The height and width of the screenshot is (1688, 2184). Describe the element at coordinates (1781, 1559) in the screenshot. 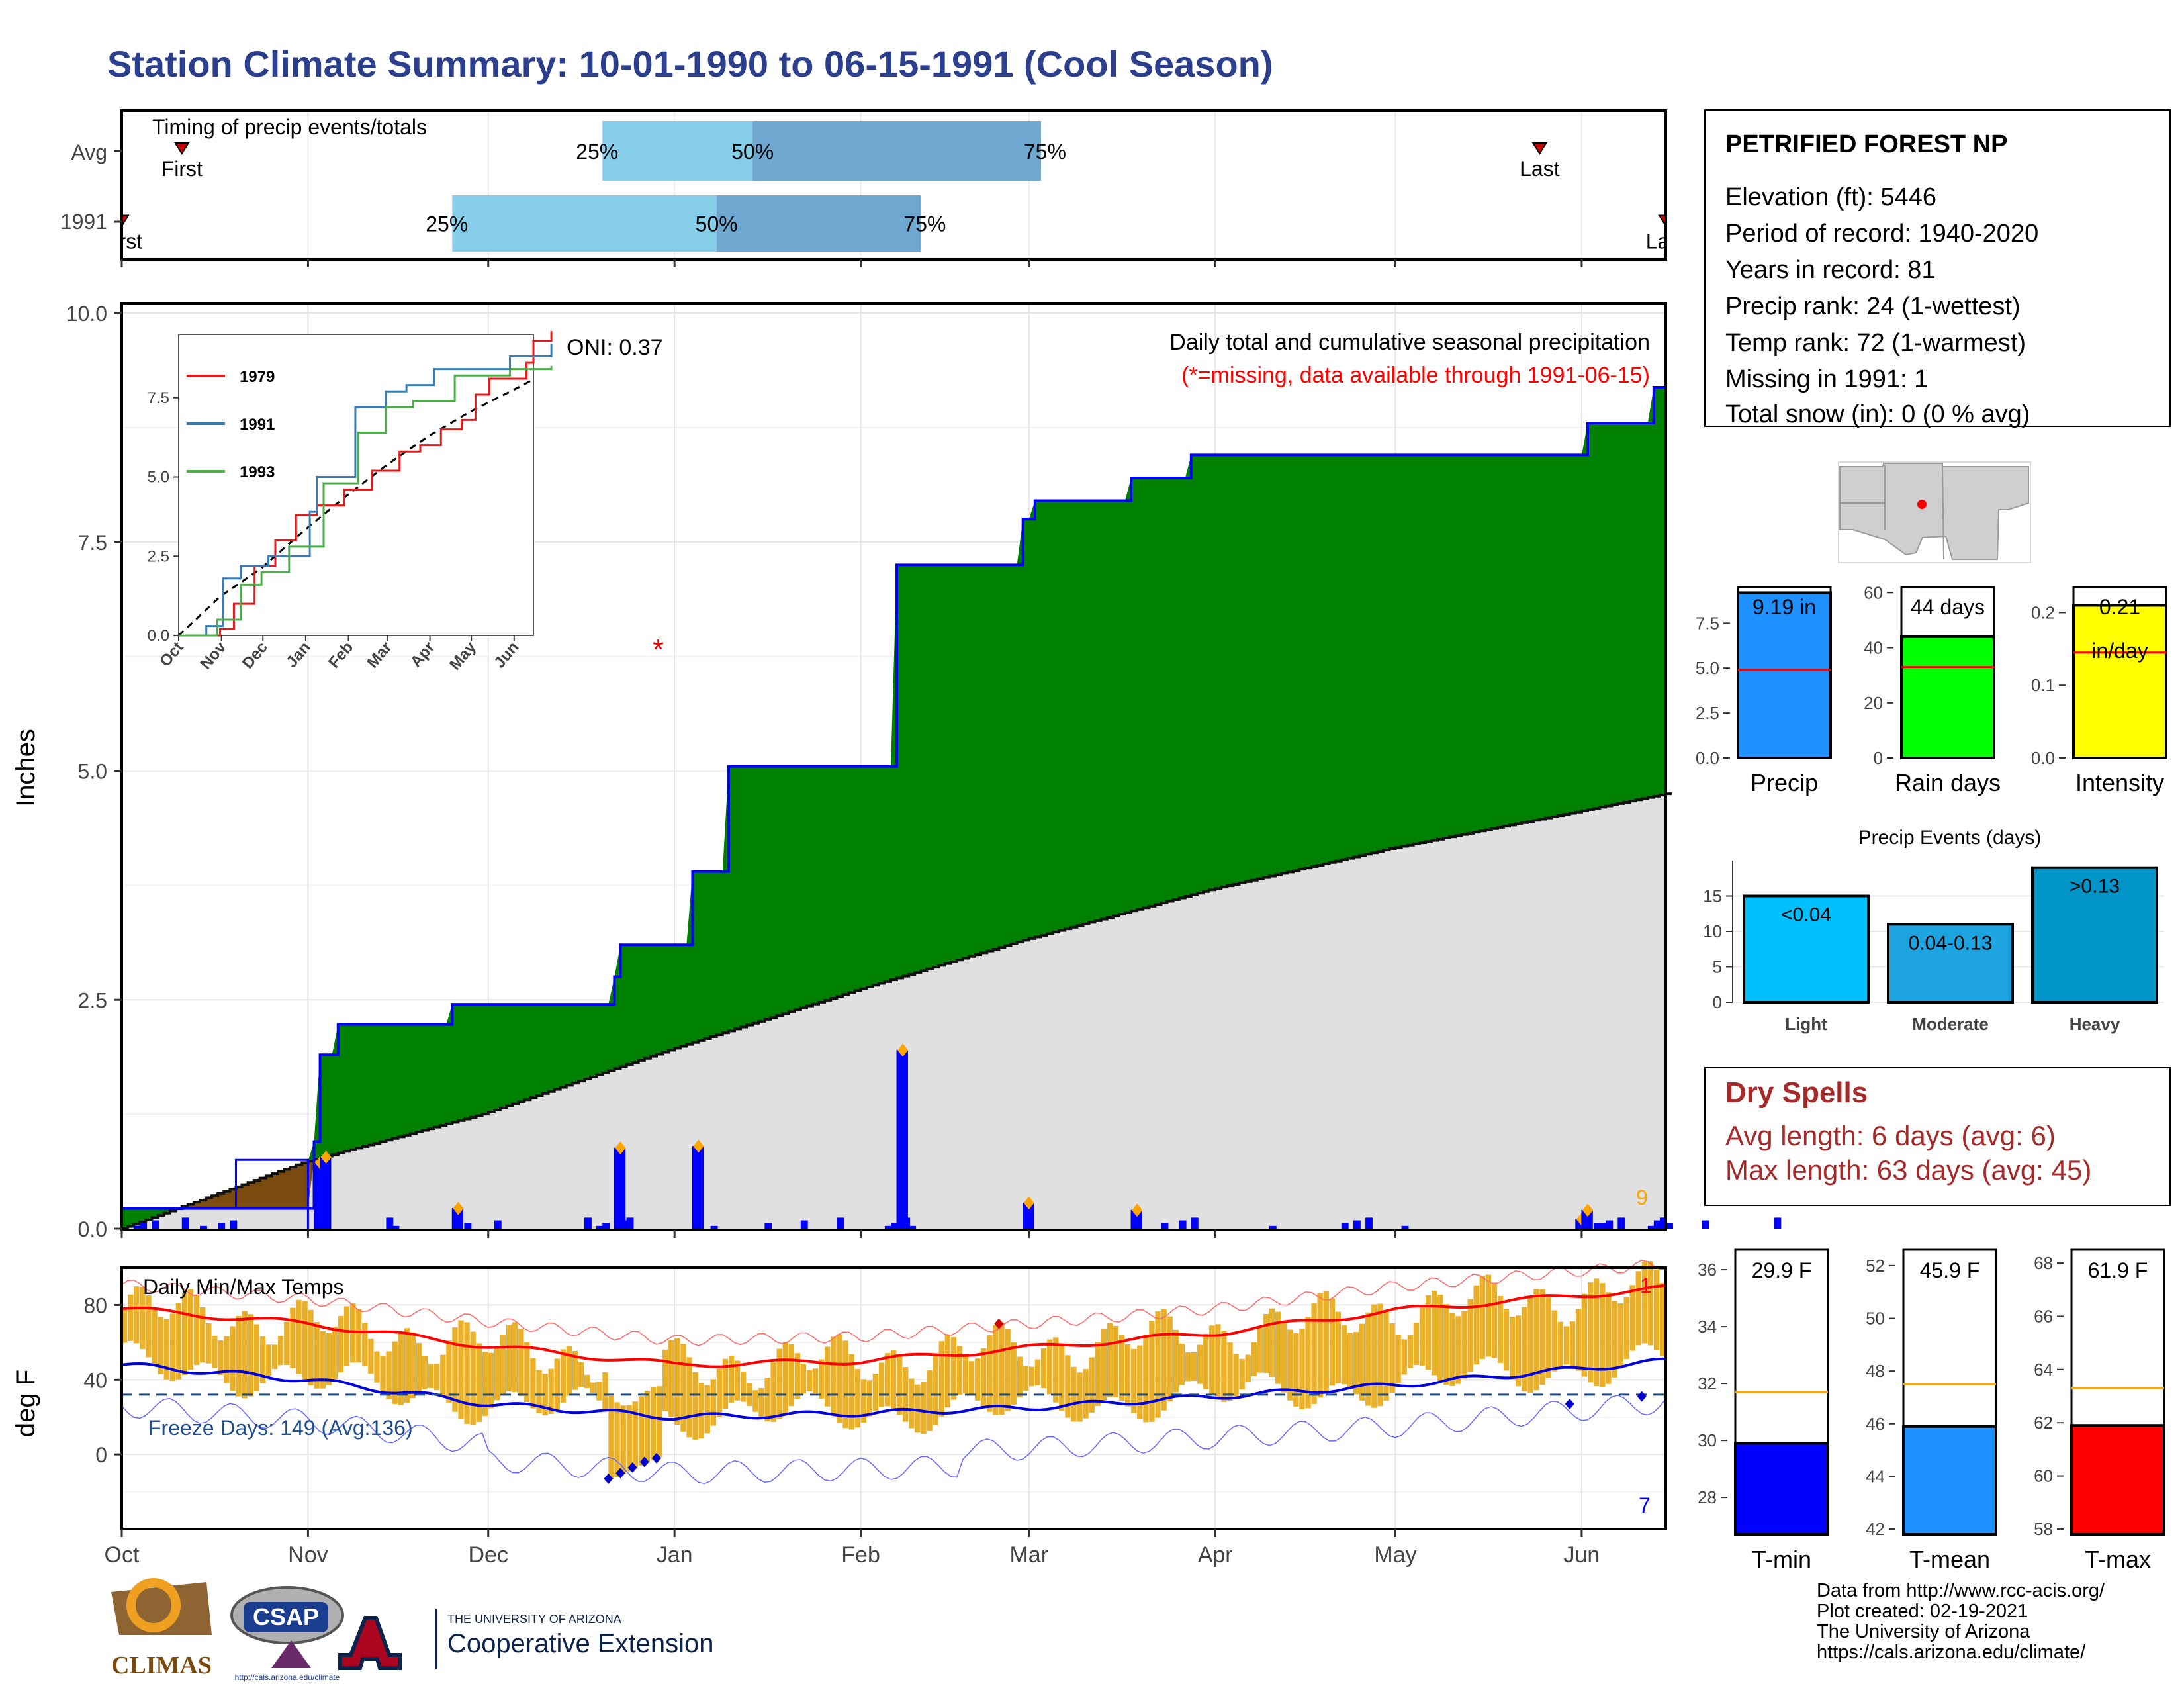

I see `tstat-label: T-min` at that location.